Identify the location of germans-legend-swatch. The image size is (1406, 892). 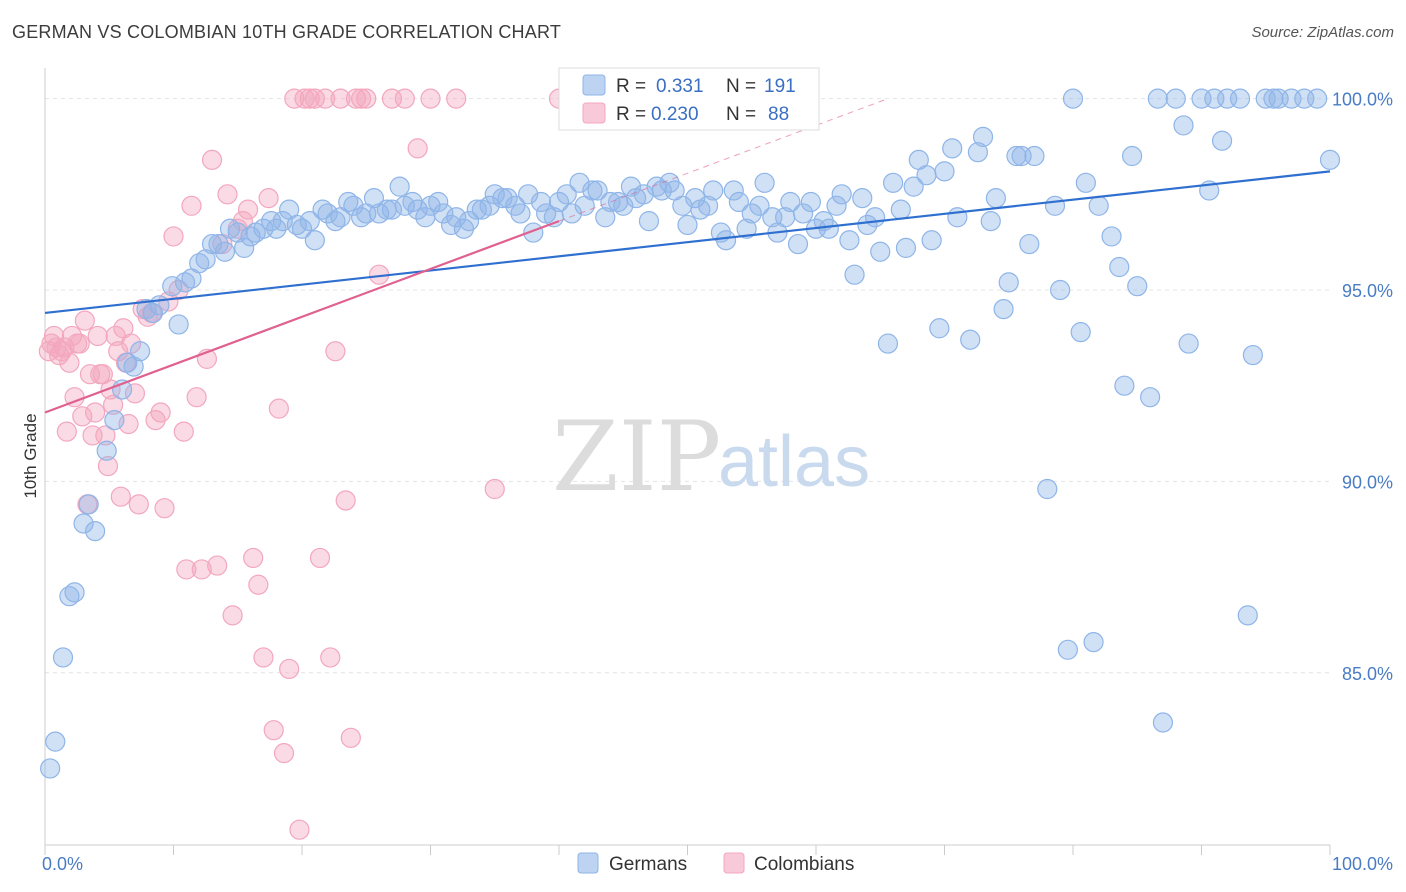
(588, 863).